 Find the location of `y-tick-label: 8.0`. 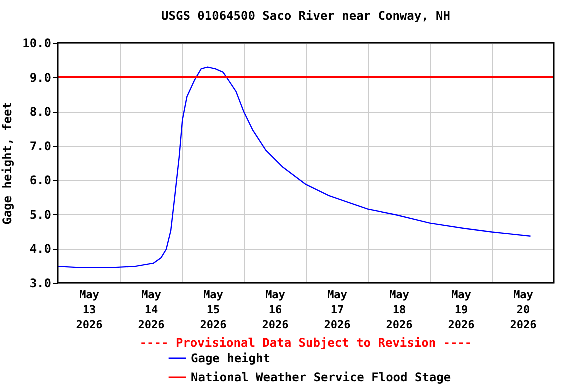

y-tick-label: 8.0 is located at coordinates (41, 112).